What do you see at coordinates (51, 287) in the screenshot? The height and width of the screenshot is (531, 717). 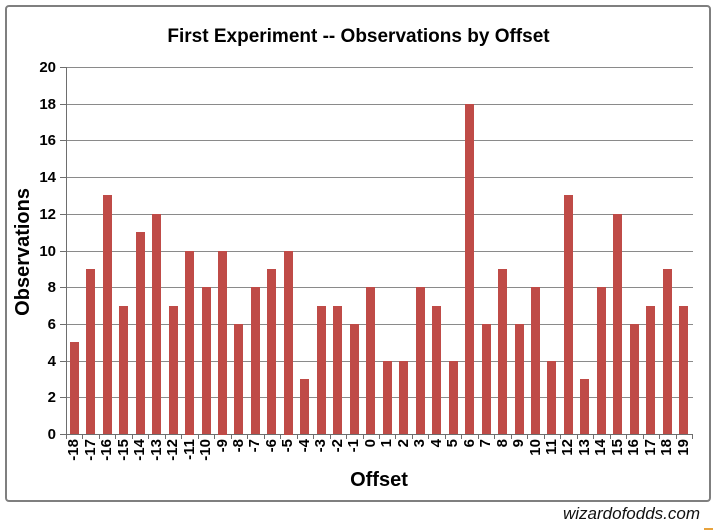 I see `y-tick-label: 8` at bounding box center [51, 287].